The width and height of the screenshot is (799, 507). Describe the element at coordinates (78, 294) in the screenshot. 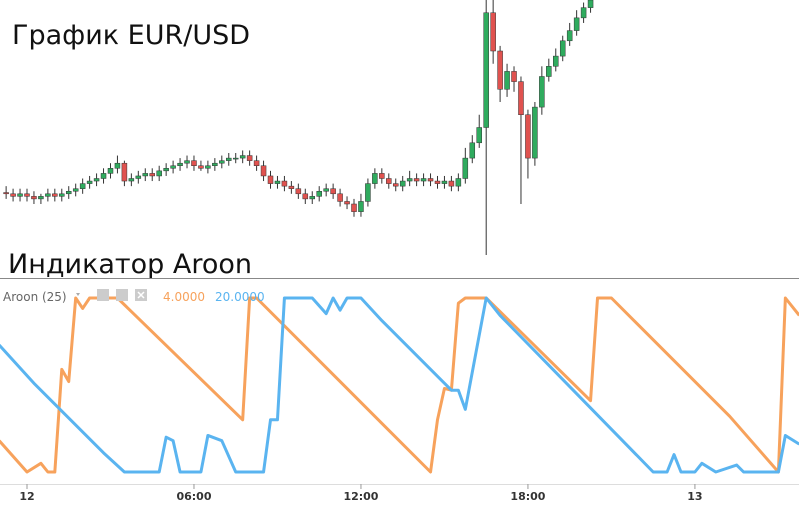

I see `dropdown-icon` at that location.